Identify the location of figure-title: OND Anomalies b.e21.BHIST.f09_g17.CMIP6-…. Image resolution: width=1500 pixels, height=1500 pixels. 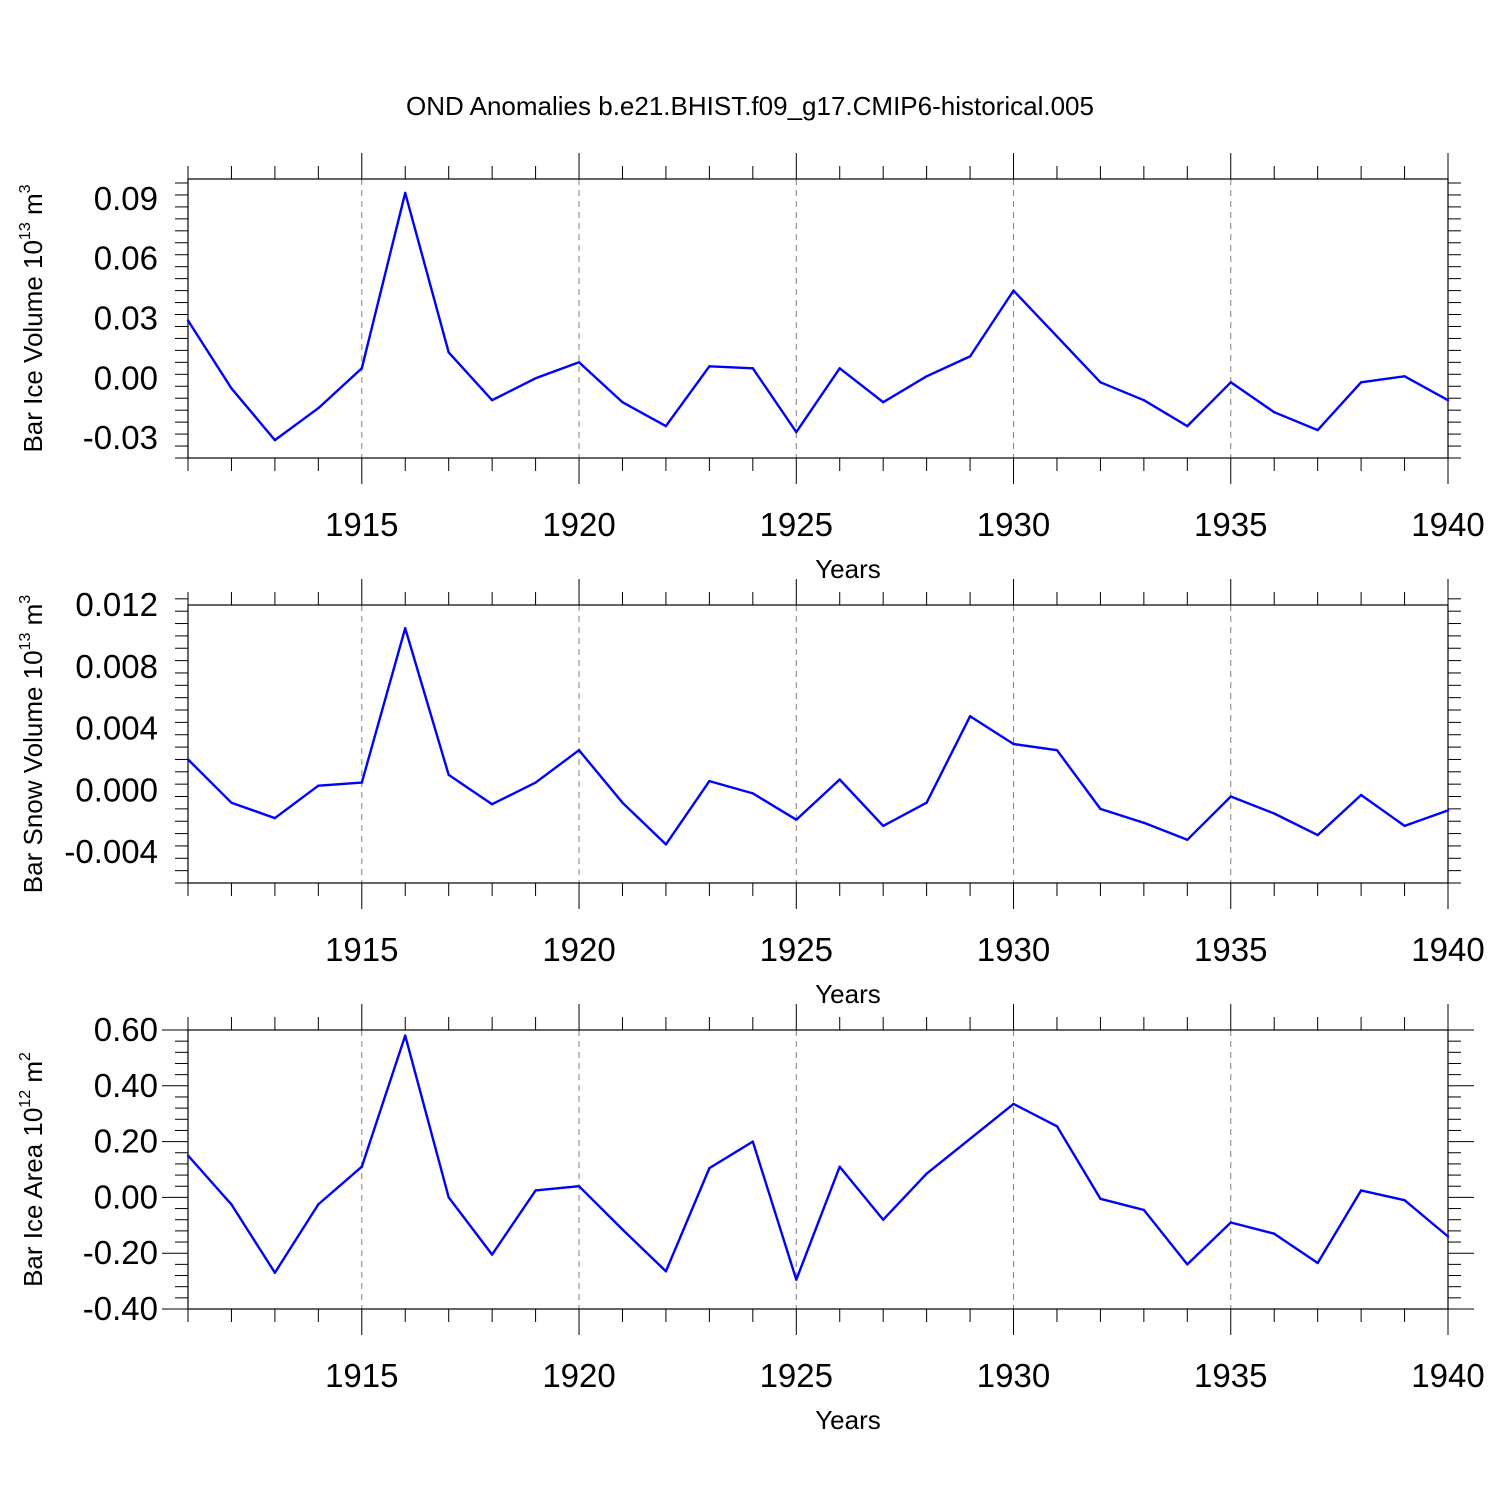
(750, 106).